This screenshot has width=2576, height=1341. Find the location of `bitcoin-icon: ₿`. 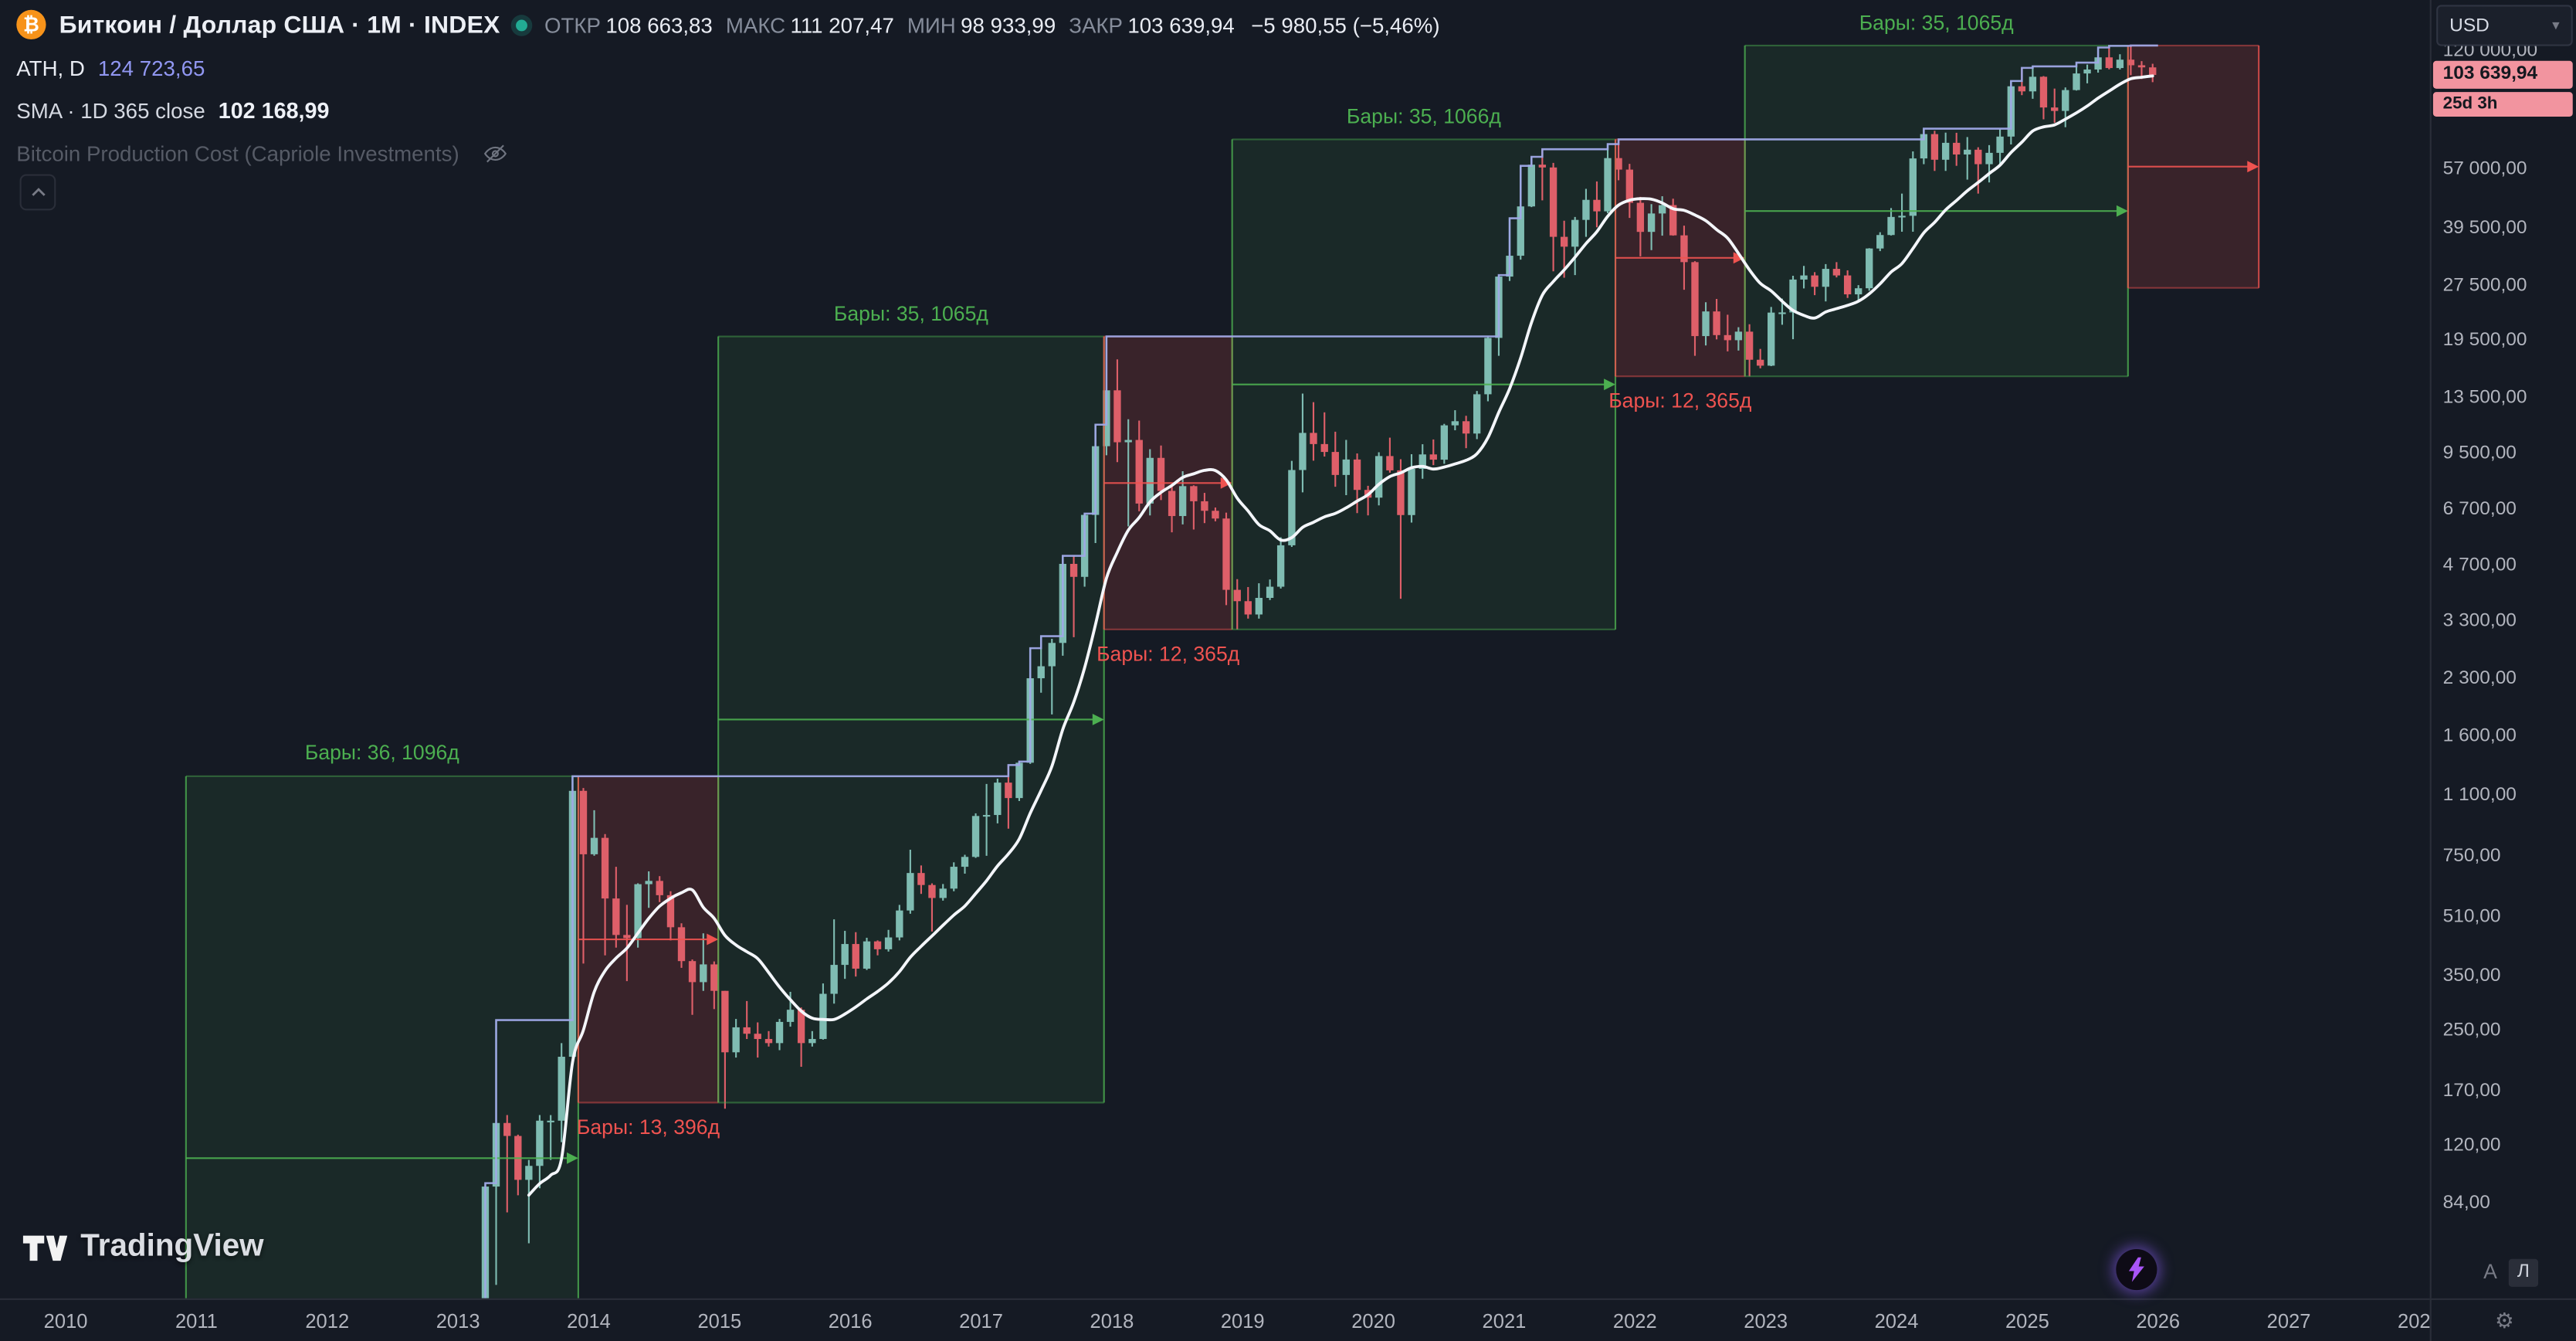

bitcoin-icon: ₿ is located at coordinates (31, 24).